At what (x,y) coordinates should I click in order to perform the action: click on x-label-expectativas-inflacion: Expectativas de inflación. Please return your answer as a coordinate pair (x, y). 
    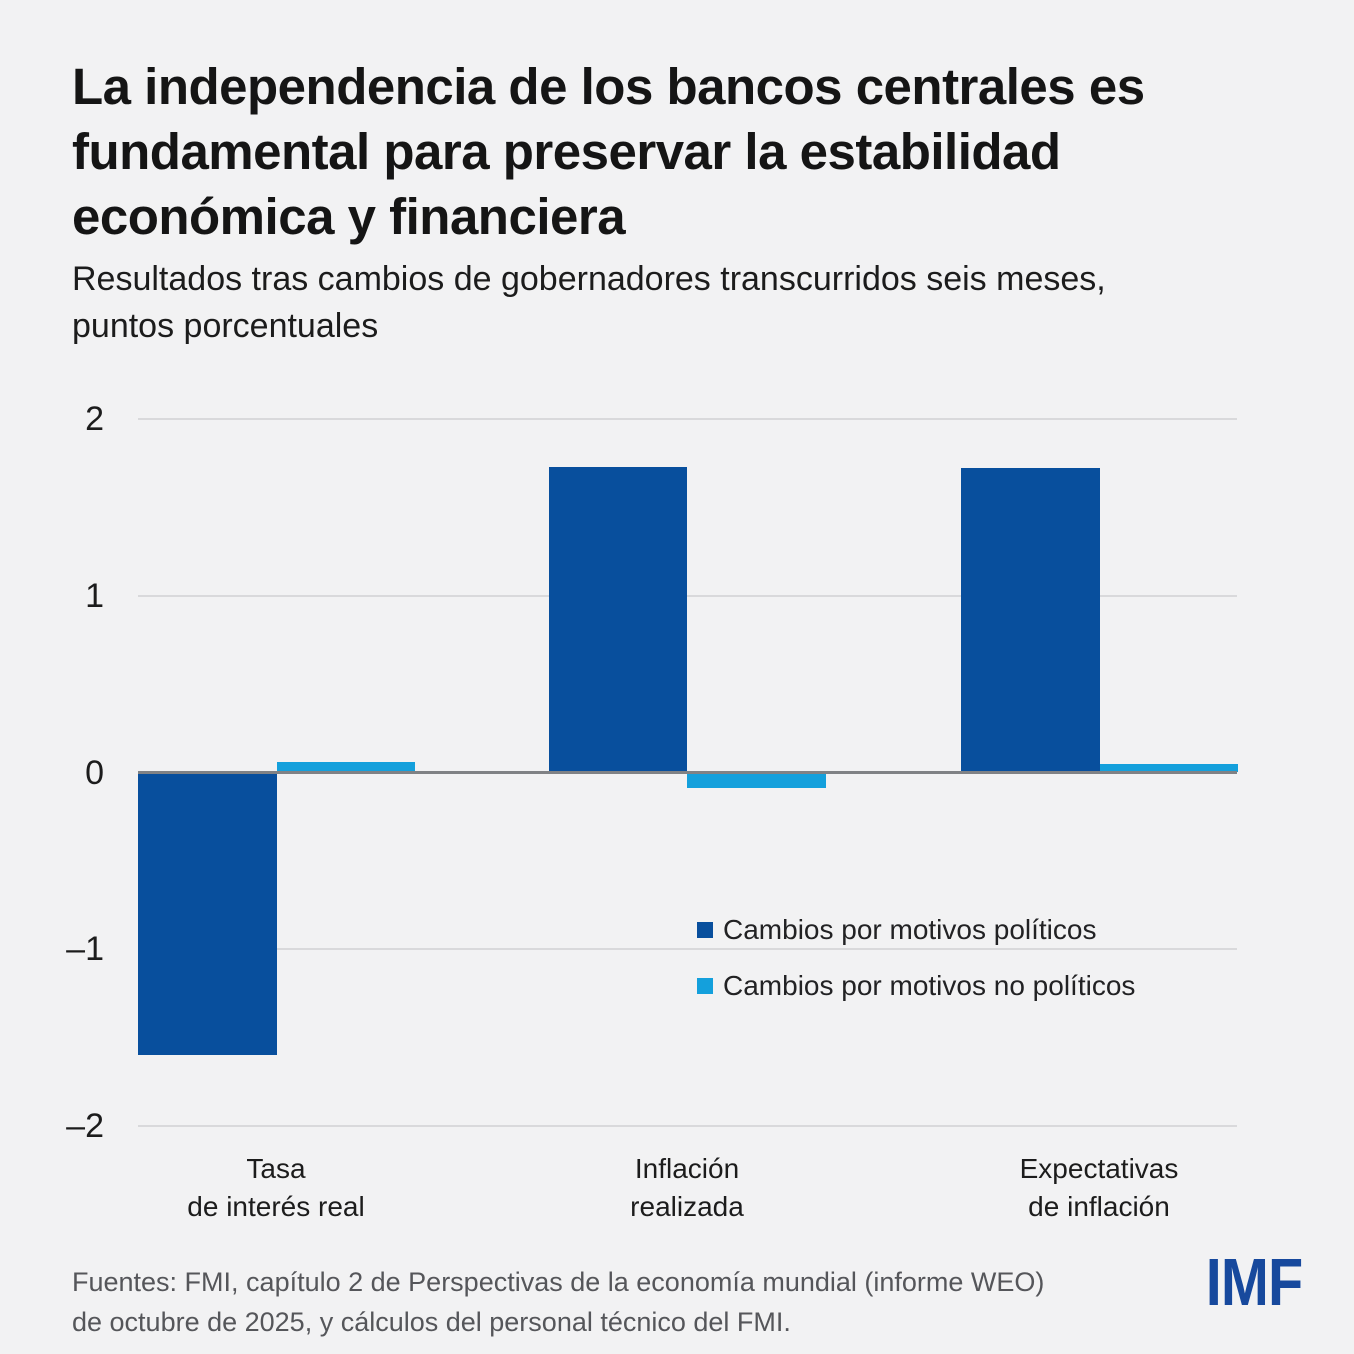
    Looking at the image, I should click on (1099, 1188).